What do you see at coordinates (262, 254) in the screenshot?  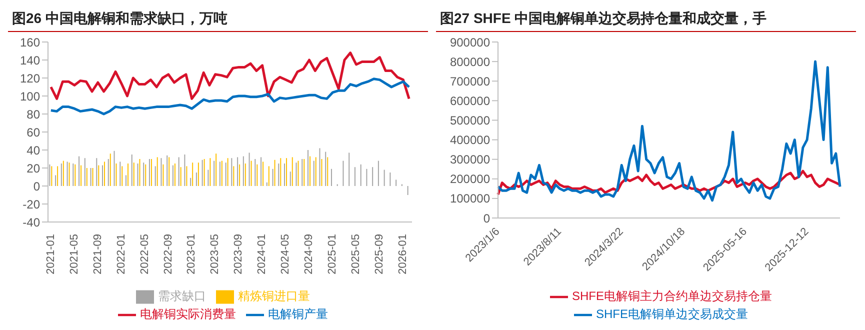 I see `x-tick-label: 2024-01` at bounding box center [262, 254].